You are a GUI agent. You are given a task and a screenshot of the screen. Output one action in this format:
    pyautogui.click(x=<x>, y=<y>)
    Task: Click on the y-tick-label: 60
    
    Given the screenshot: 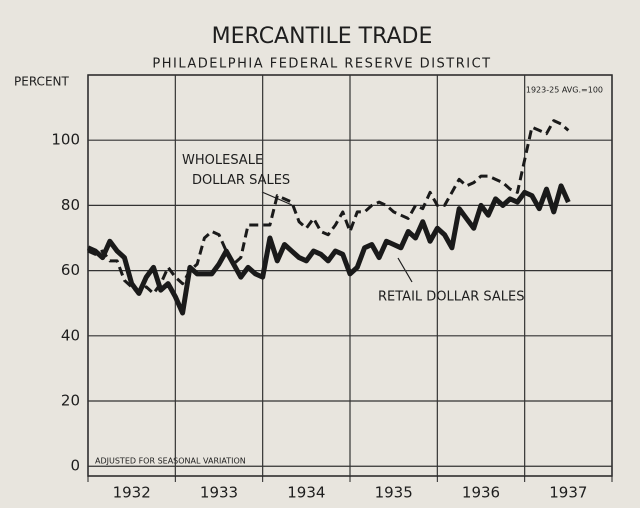 What is the action you would take?
    pyautogui.click(x=70, y=270)
    